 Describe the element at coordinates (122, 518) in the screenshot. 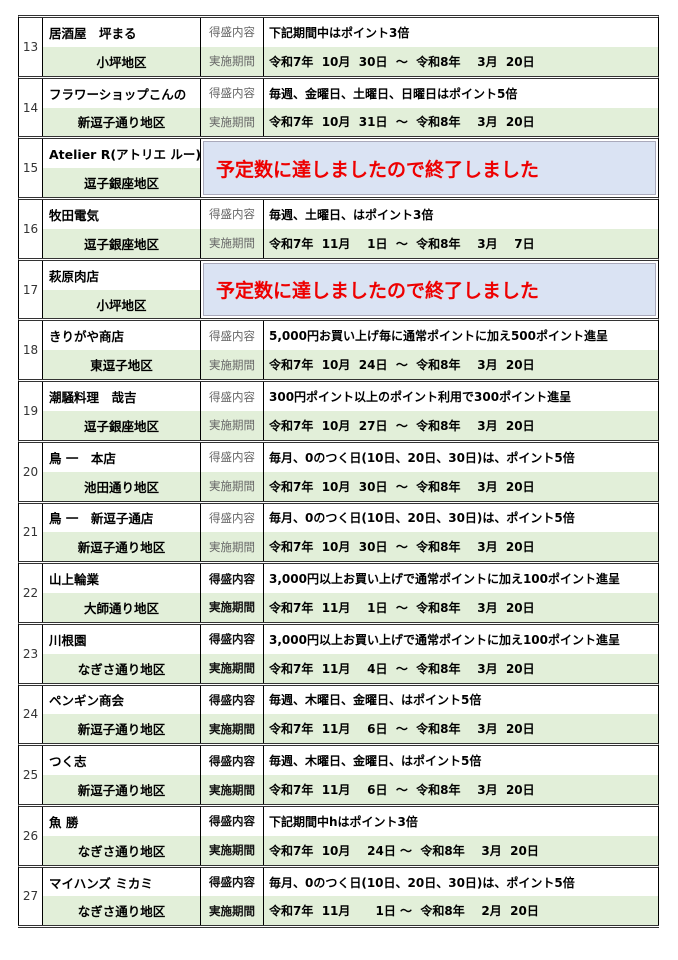

I see `shop-name: 鳥 一 新逗子通店` at that location.